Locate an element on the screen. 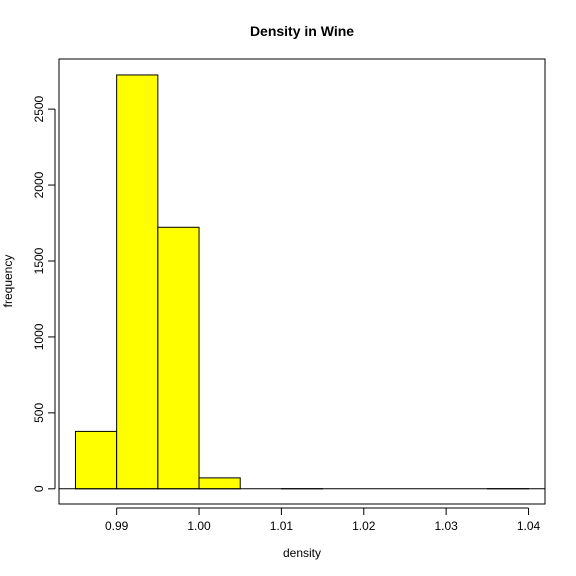 Image resolution: width=576 pixels, height=576 pixels. x-tick-label: 0.99 is located at coordinates (117, 526).